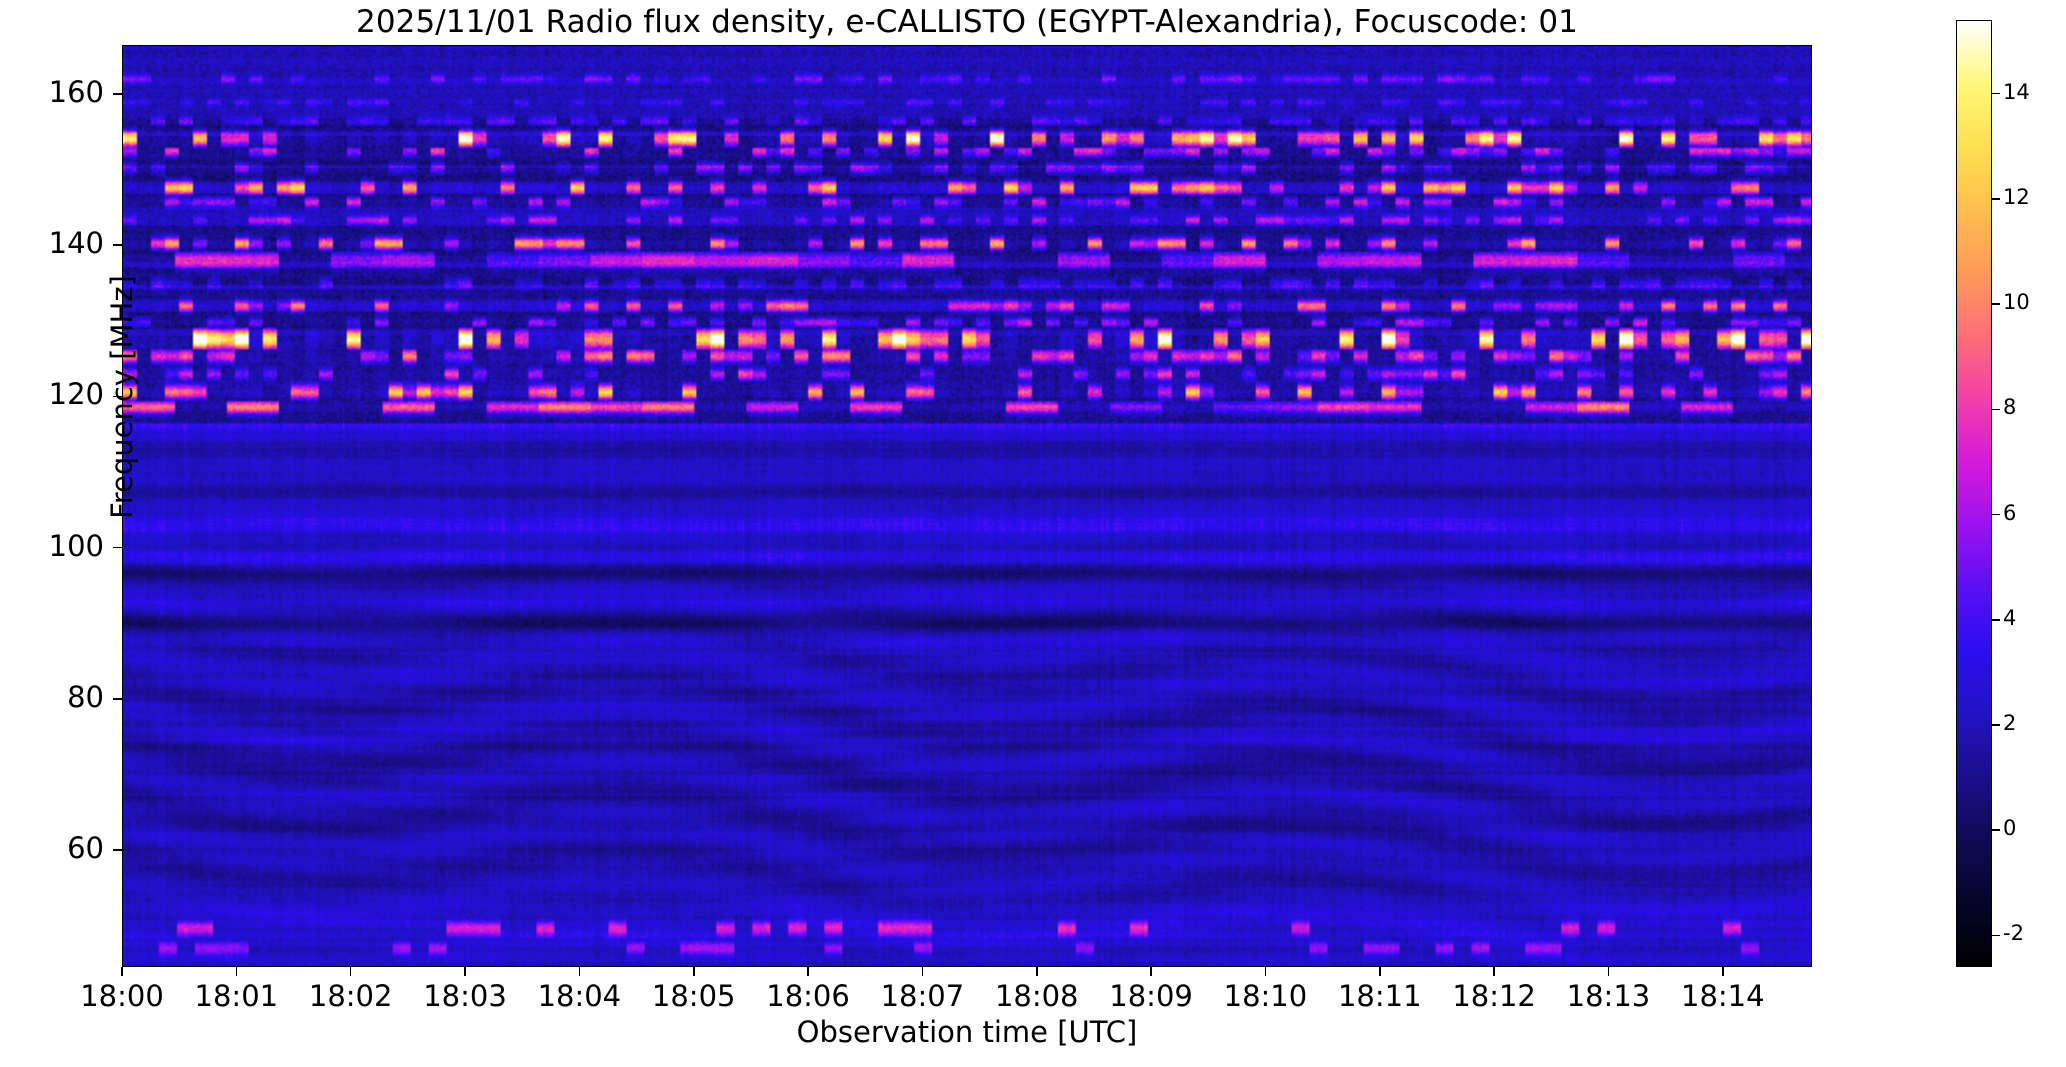  What do you see at coordinates (76, 545) in the screenshot?
I see `y-tick-label: 100` at bounding box center [76, 545].